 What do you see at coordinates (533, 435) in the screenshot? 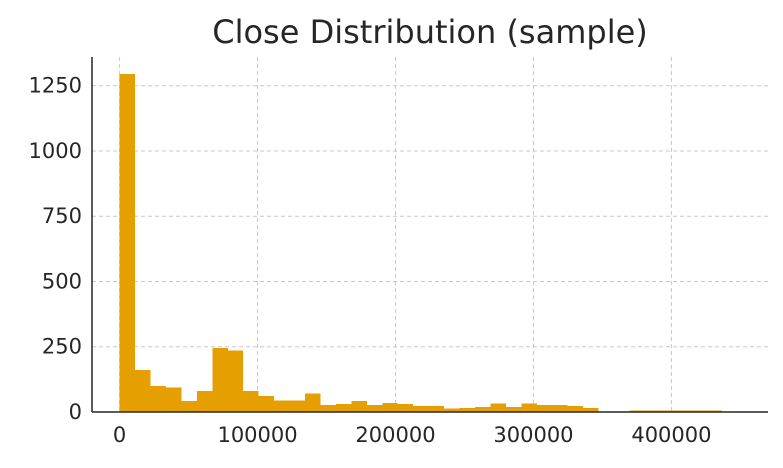
I see `x-tick-label: 300000` at bounding box center [533, 435].